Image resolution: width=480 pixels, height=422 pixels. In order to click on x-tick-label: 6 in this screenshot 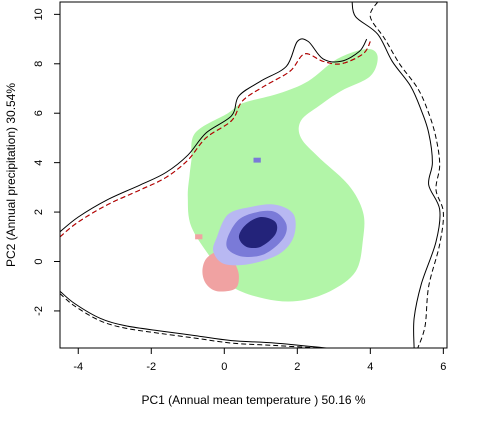, I will do `click(443, 367)`.